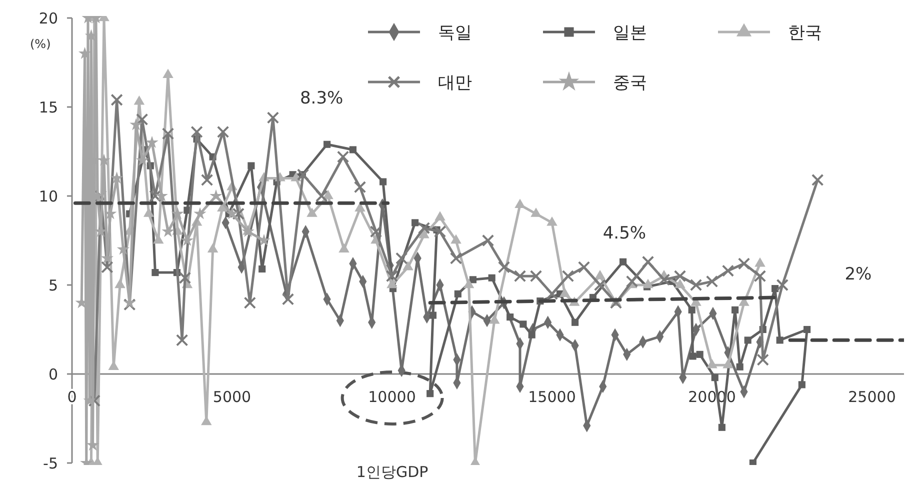 This screenshot has width=919, height=488. What do you see at coordinates (322, 98) in the screenshot?
I see `annotation: 8.3%` at bounding box center [322, 98].